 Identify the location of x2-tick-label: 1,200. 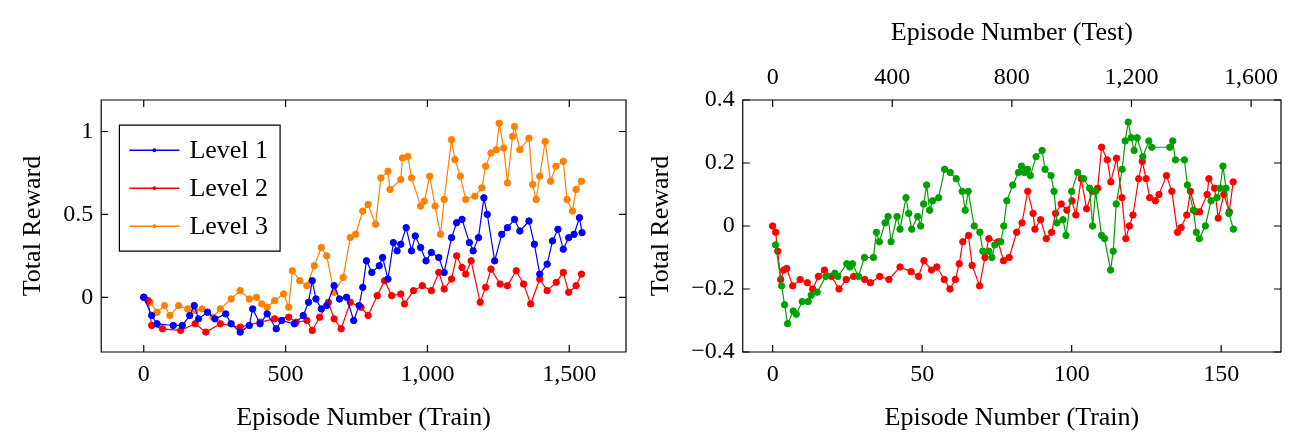
(1131, 75).